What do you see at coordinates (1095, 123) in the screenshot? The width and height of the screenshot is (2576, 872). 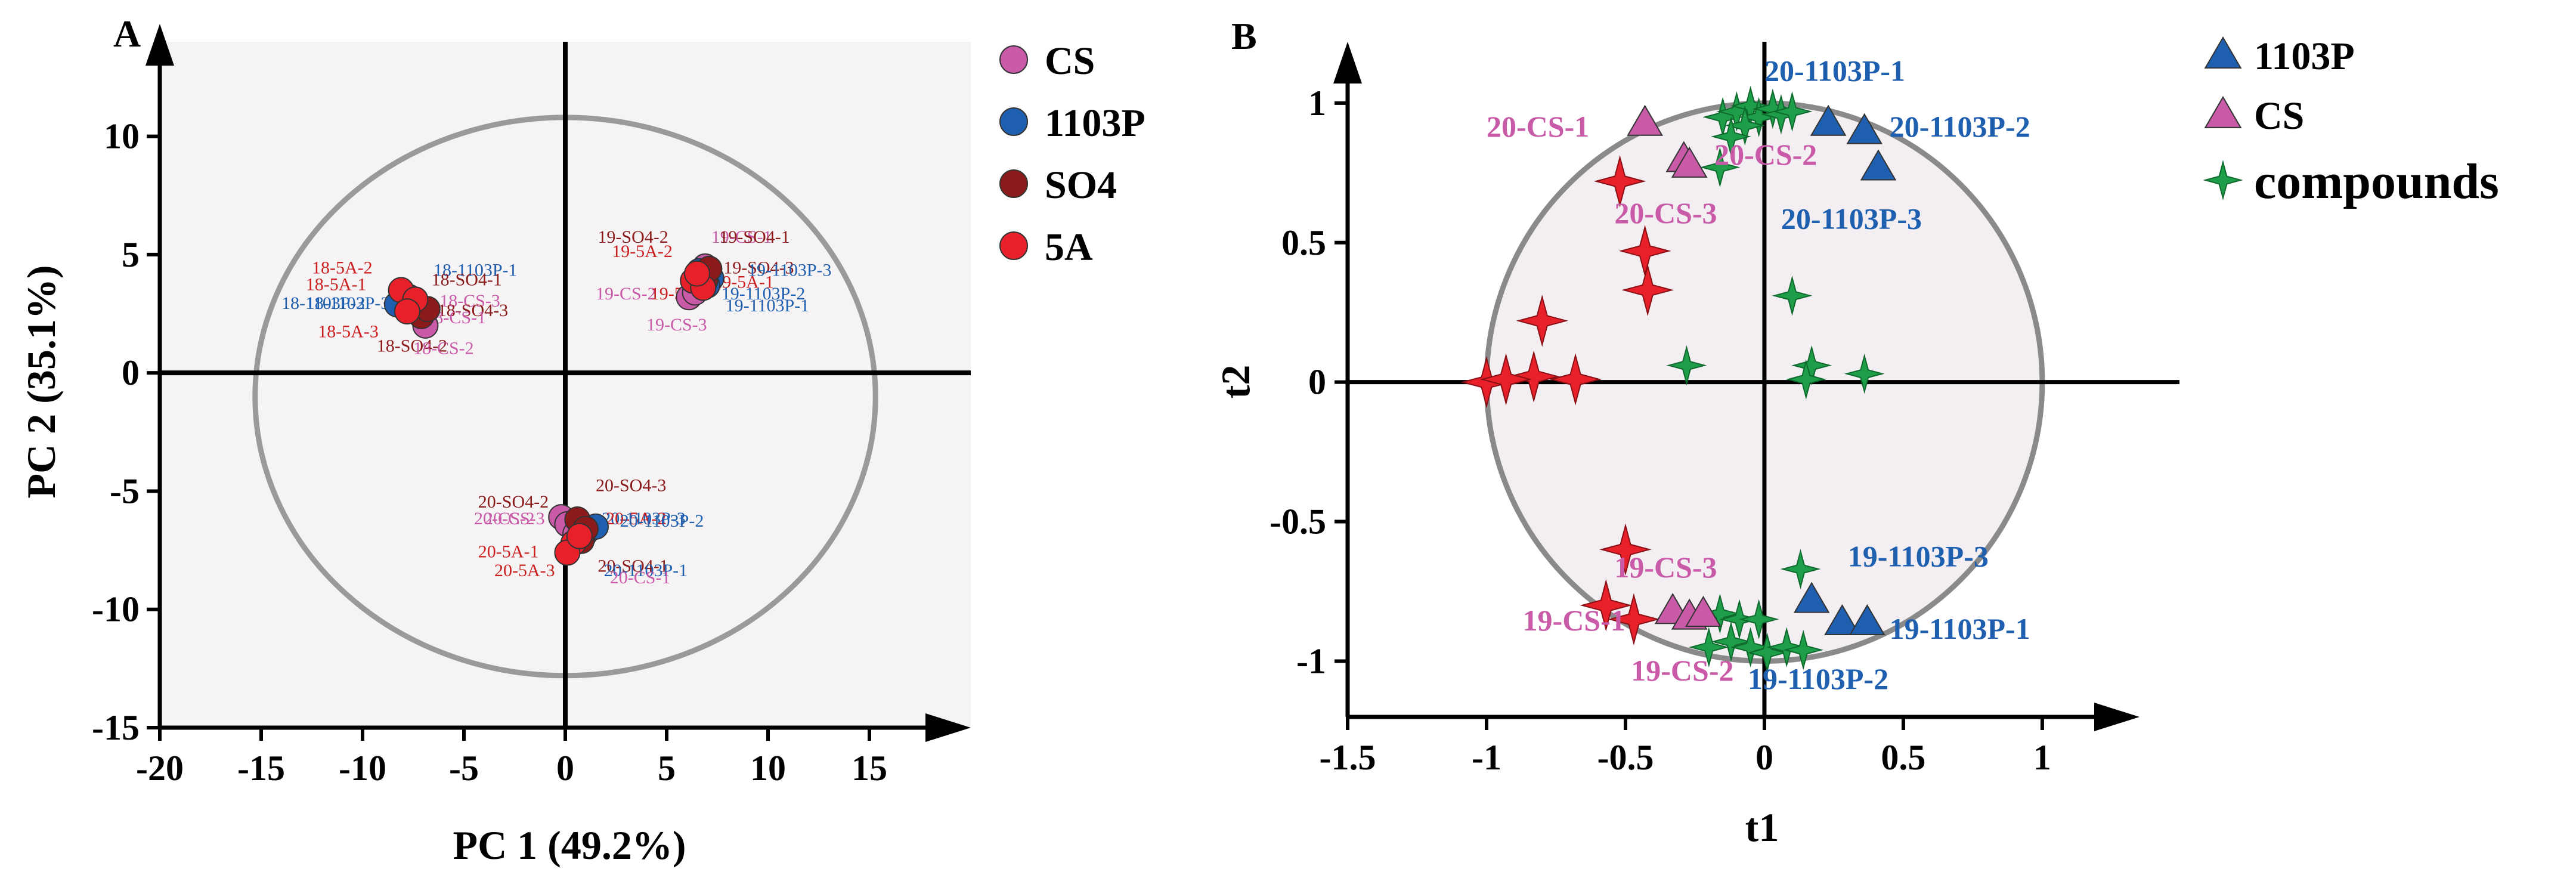 I see `legend-a-label: 1103P` at bounding box center [1095, 123].